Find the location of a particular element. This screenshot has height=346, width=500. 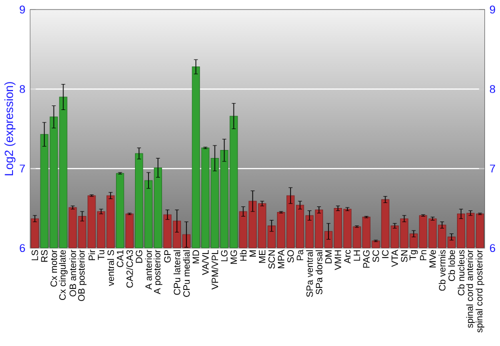

x-tick-label: ventral S is located at coordinates (110, 268).